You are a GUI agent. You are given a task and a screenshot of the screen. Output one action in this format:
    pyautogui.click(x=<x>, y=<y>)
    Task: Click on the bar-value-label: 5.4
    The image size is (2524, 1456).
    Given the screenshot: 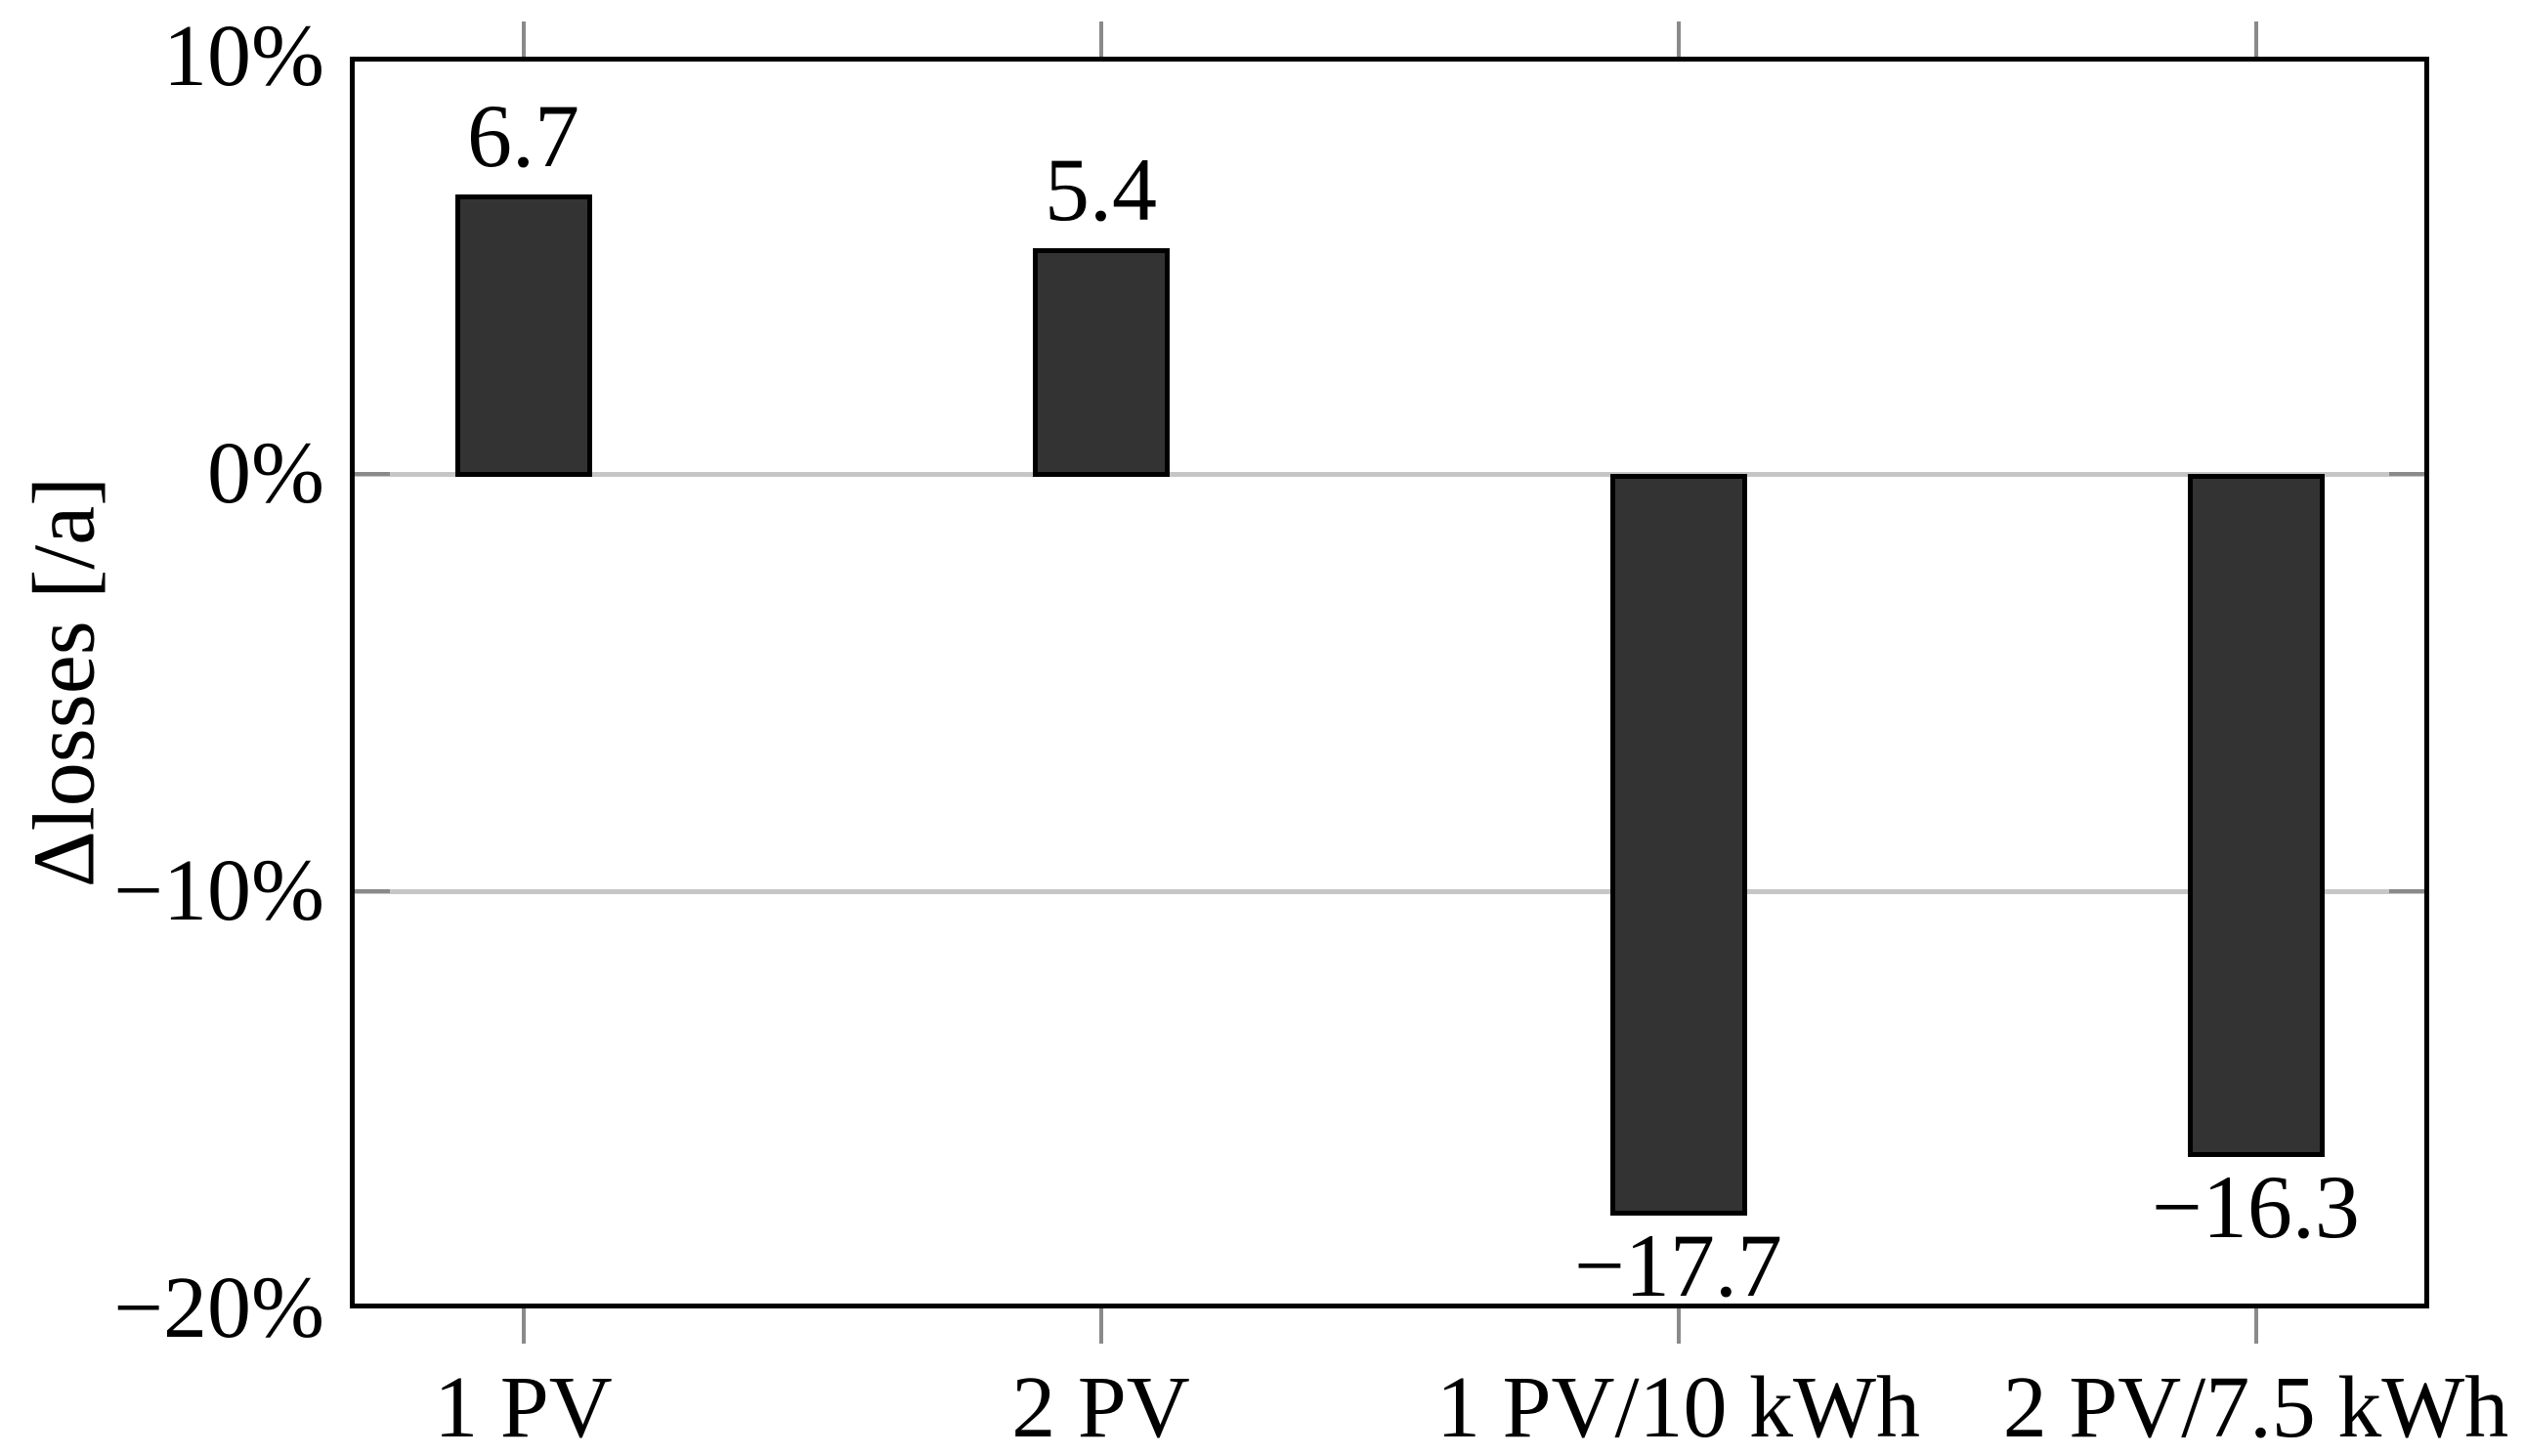 What is the action you would take?
    pyautogui.click(x=1101, y=190)
    